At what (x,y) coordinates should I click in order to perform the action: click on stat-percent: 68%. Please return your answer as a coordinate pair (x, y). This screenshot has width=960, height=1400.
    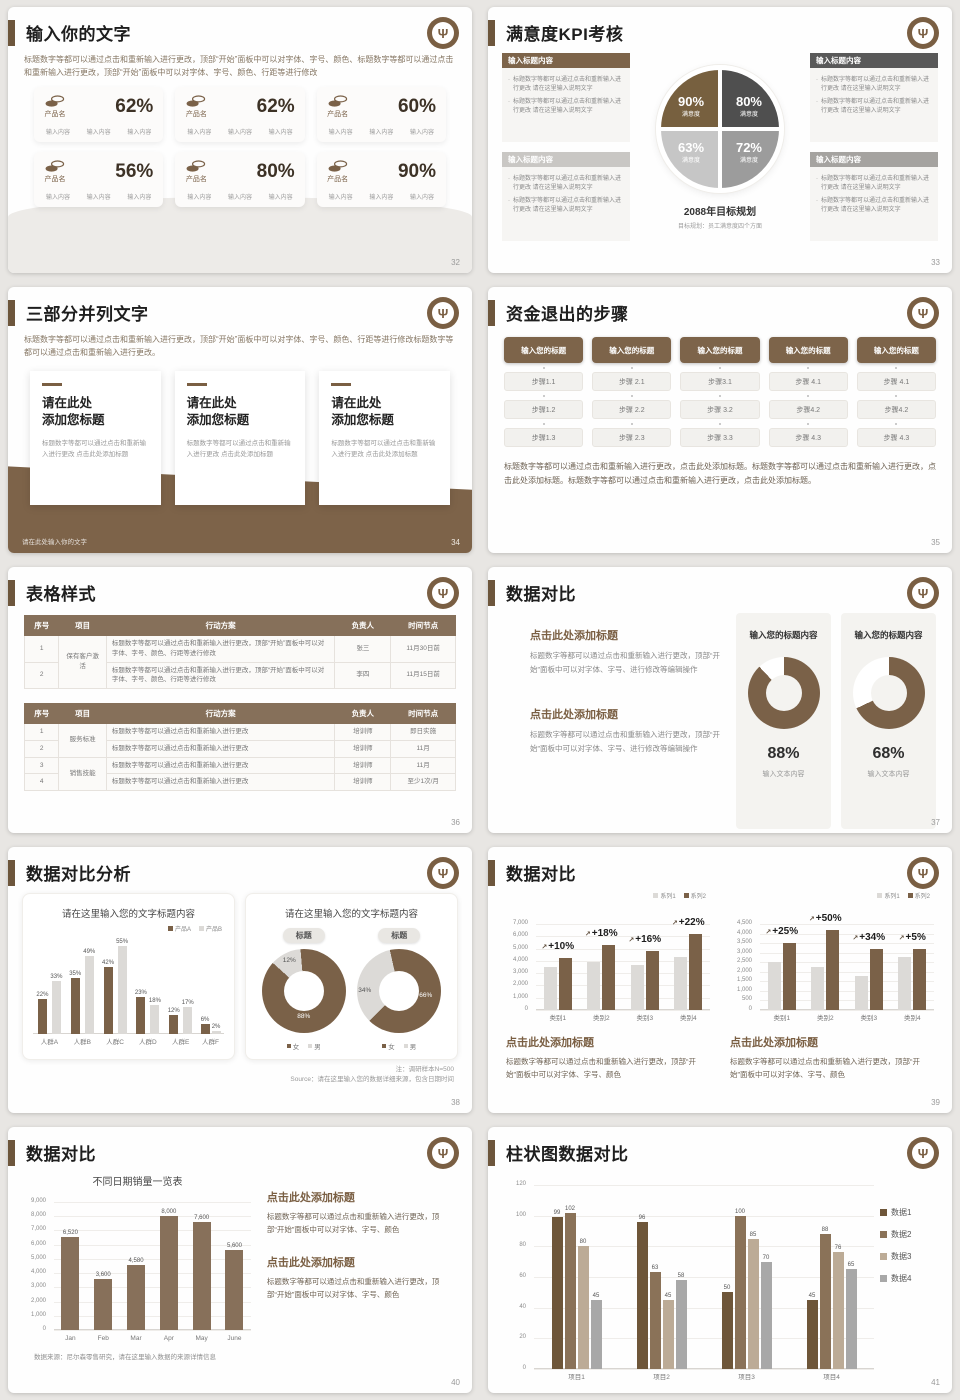
    Looking at the image, I should click on (888, 753).